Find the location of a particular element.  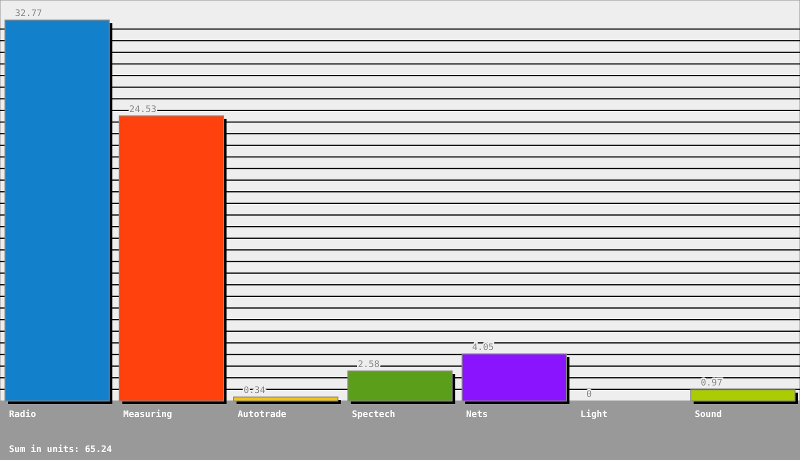

text: Sum in units: 65.24 is located at coordinates (61, 449).